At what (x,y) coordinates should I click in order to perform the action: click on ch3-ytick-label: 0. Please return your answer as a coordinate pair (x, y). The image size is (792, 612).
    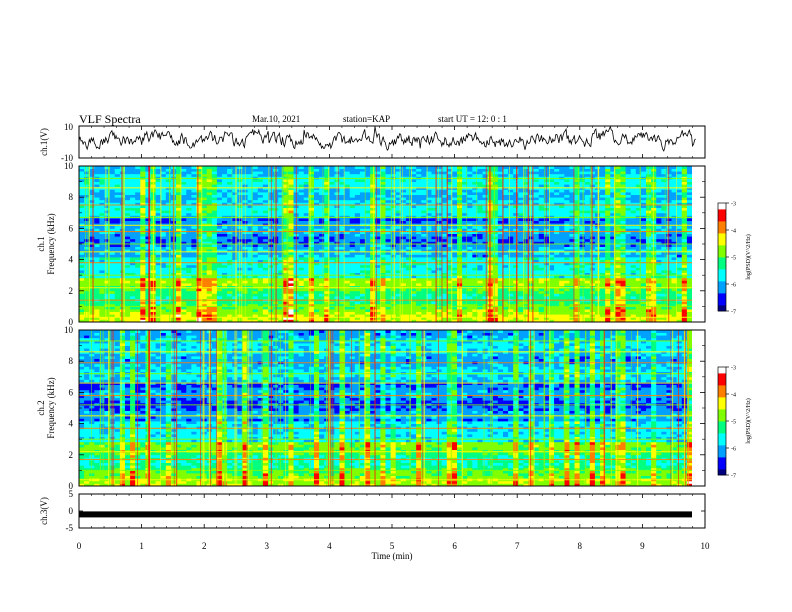
    Looking at the image, I should click on (71, 511).